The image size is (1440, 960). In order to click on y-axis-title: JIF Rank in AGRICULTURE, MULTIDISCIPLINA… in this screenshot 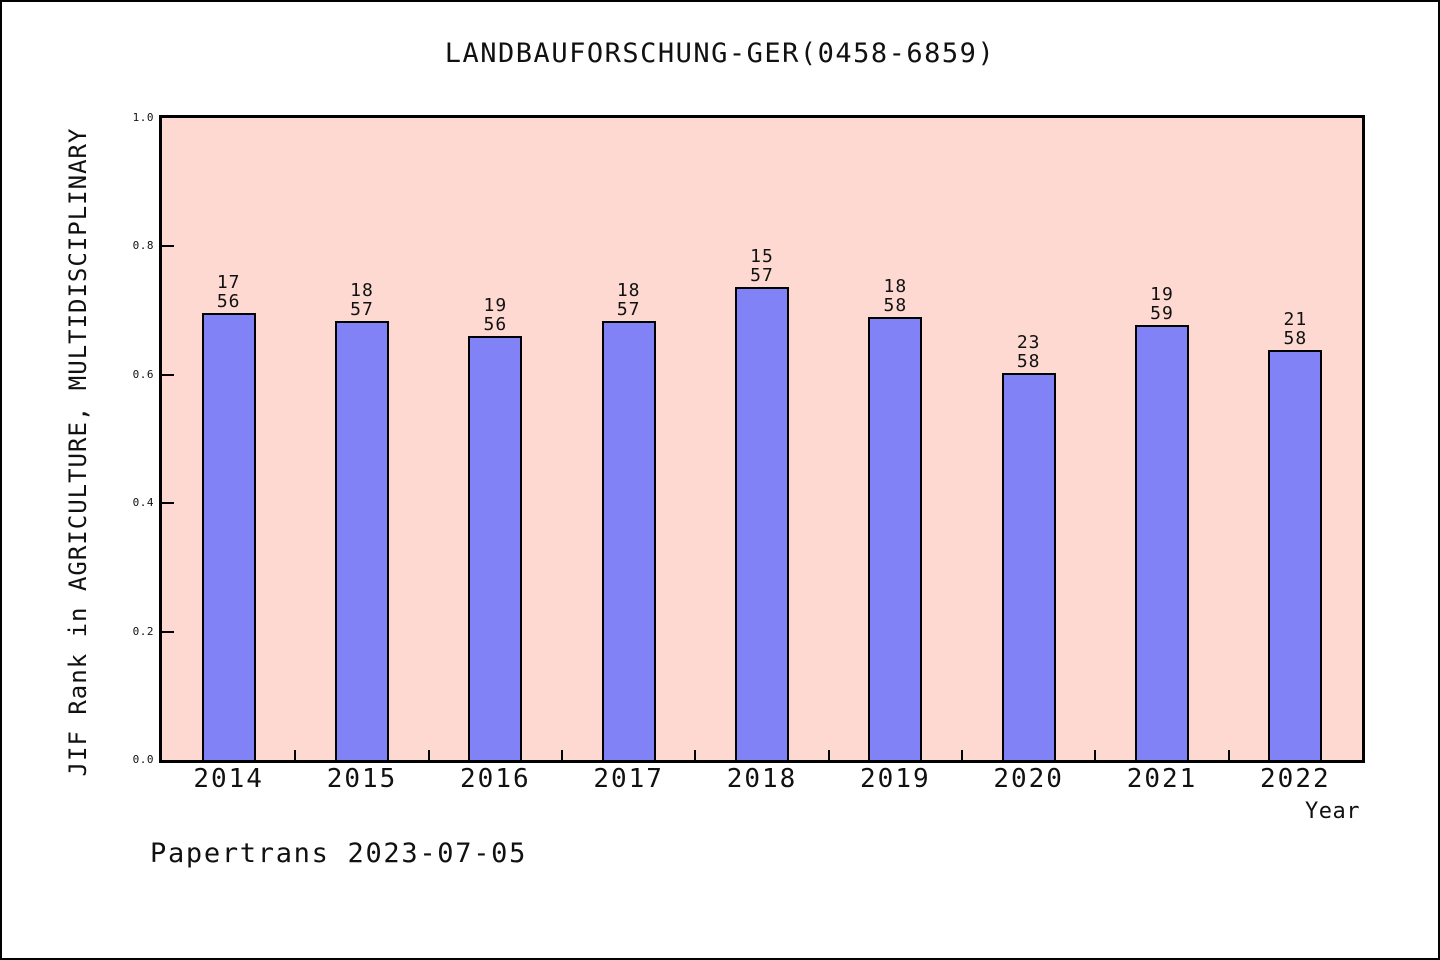, I will do `click(78, 452)`.